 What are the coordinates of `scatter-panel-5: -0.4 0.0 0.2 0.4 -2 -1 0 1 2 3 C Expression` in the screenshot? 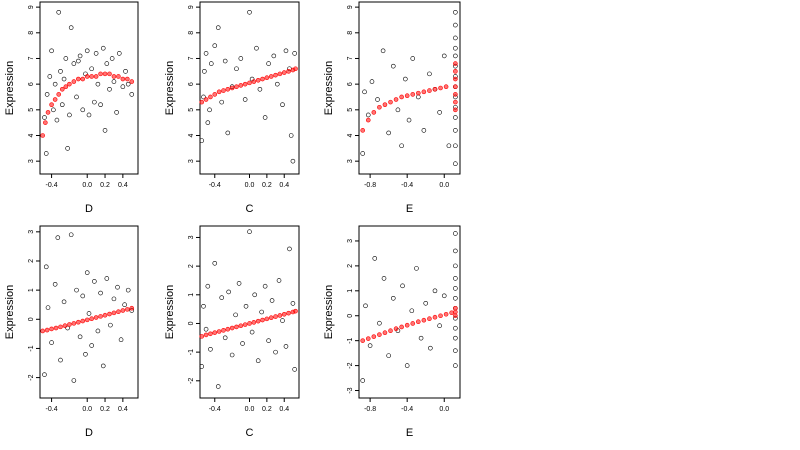 It's located at (232, 332).